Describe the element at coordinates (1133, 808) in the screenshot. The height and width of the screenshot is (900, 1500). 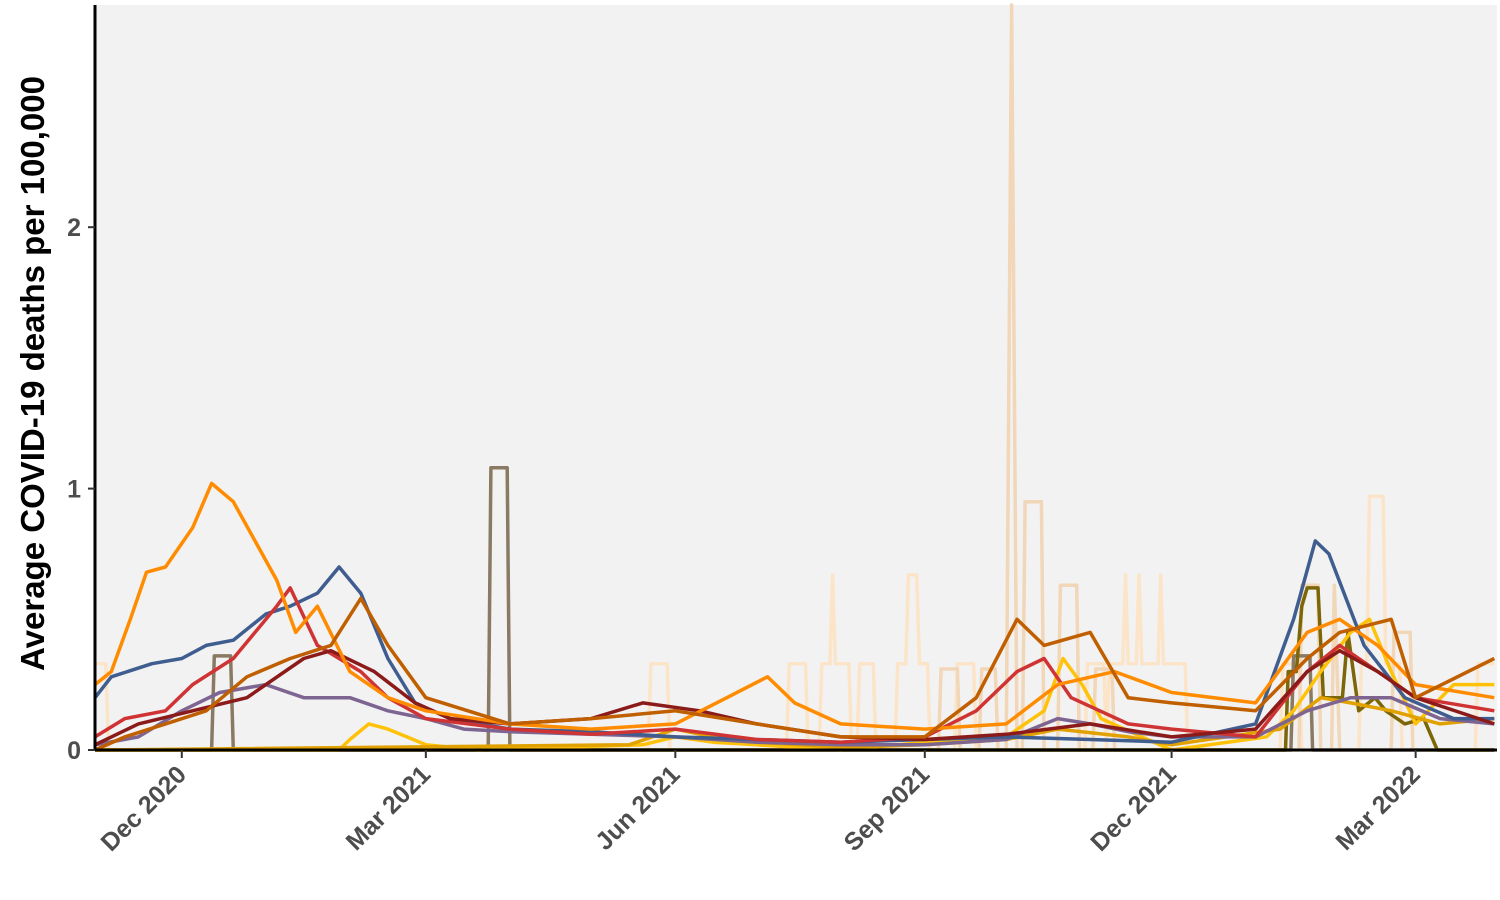
I see `x-tick-label: Dec 2021` at that location.